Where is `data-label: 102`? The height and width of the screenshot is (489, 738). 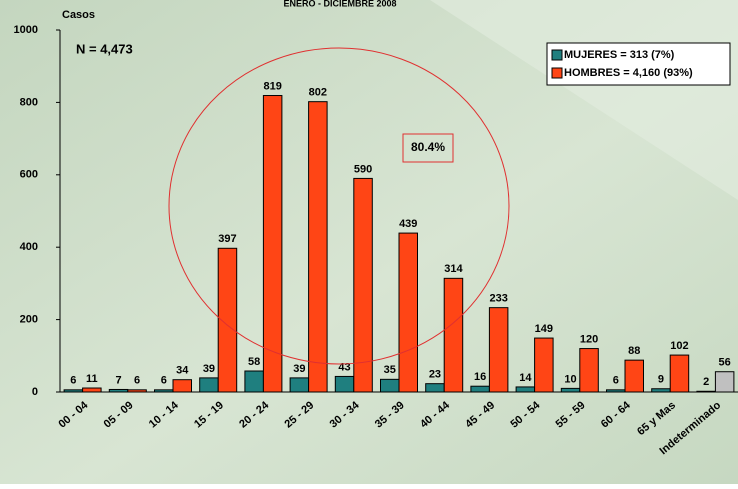 data-label: 102 is located at coordinates (679, 346).